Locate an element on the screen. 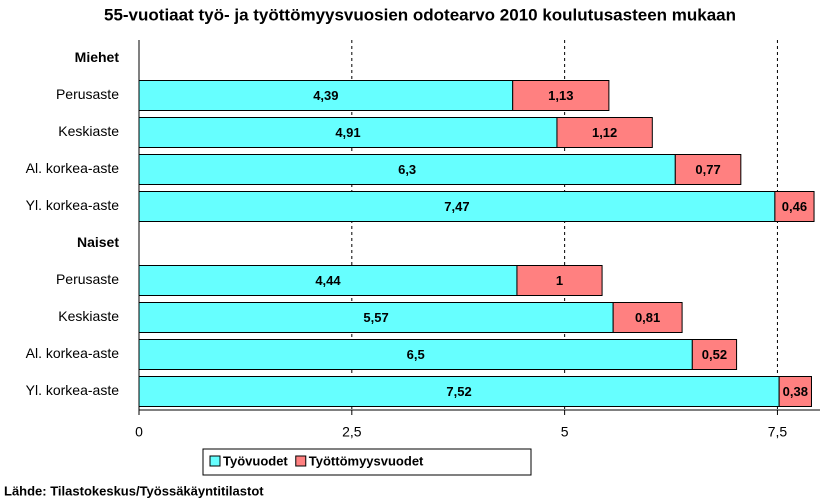 The width and height of the screenshot is (839, 504). value-label: 6,5 is located at coordinates (416, 354).